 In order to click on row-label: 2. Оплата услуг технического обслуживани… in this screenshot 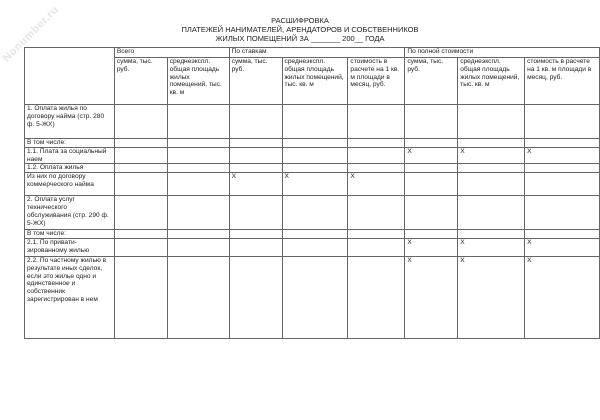, I will do `click(69, 213)`.